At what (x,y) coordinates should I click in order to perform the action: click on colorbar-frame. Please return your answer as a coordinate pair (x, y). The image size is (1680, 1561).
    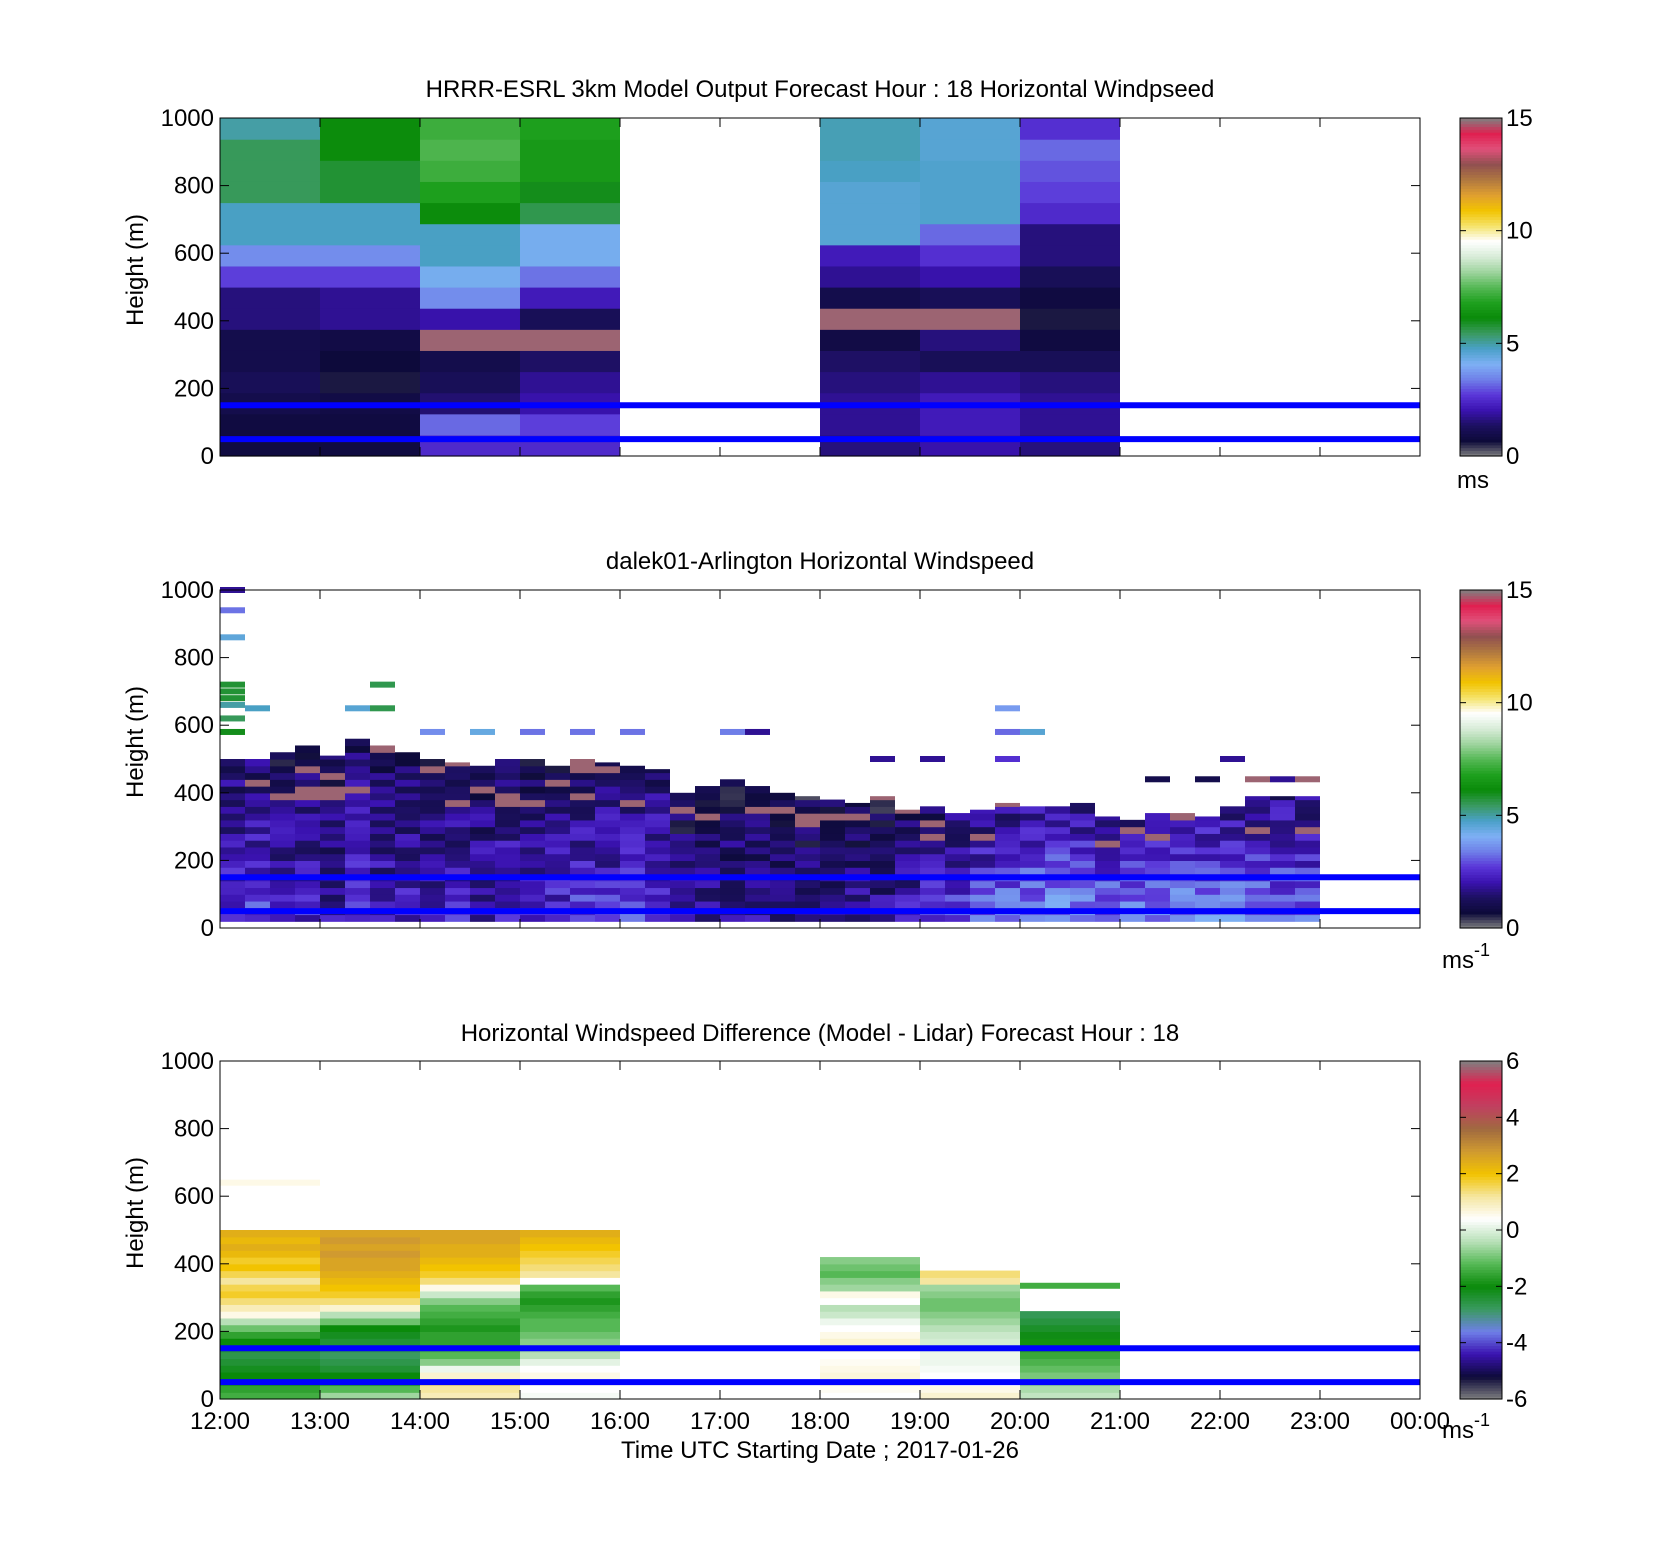
    Looking at the image, I should click on (1481, 287).